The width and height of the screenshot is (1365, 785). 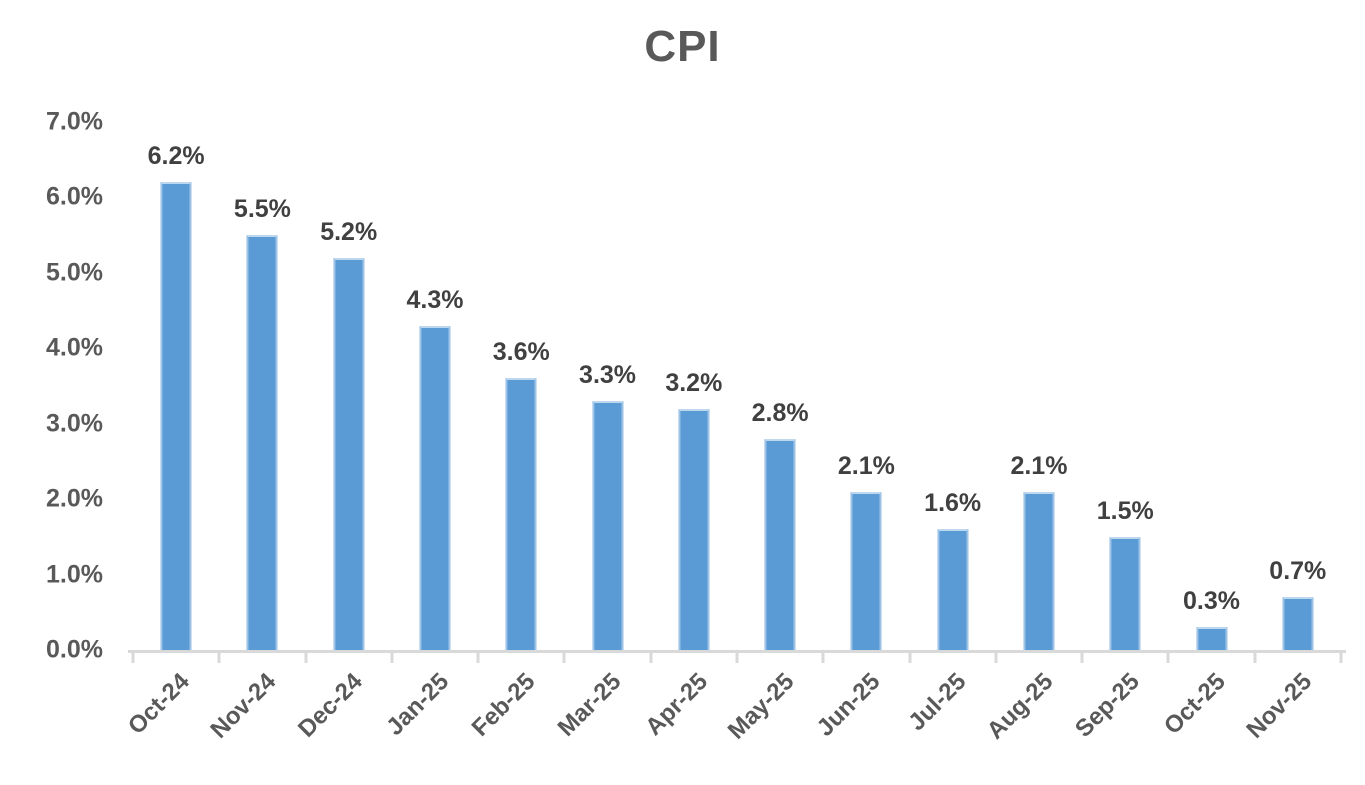 I want to click on x-axis-label: Jan-25, so click(x=418, y=704).